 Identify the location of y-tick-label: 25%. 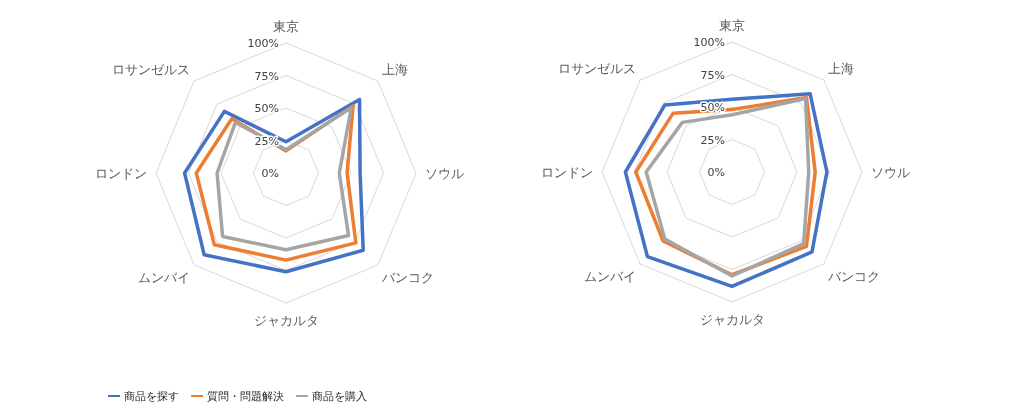
(712, 140).